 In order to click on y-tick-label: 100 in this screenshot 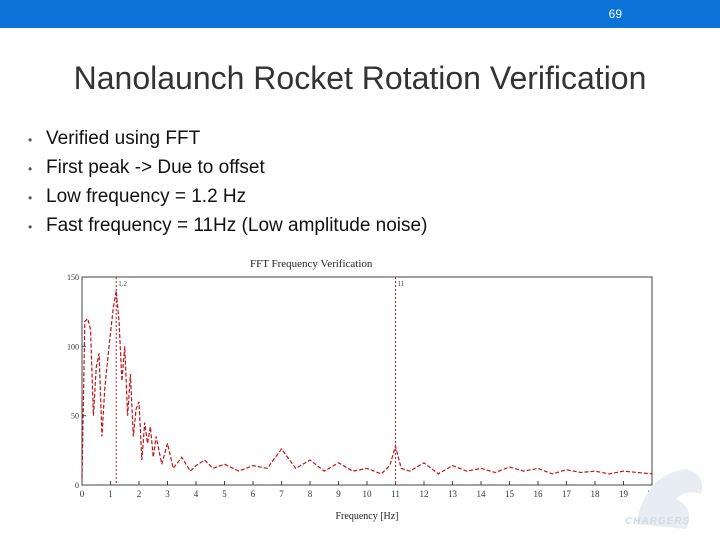, I will do `click(73, 346)`.